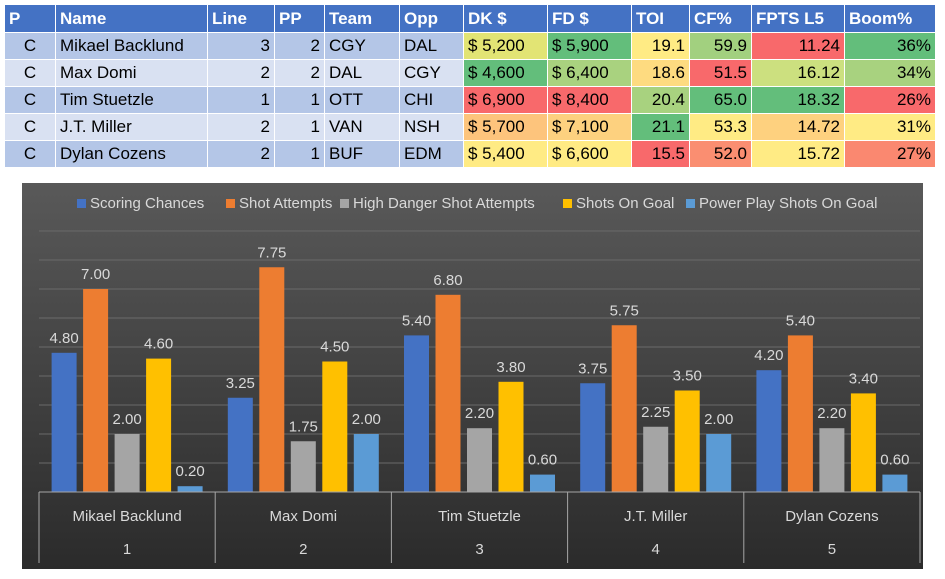 The image size is (945, 579). What do you see at coordinates (625, 203) in the screenshot?
I see `legend-label: Shots On Goal` at bounding box center [625, 203].